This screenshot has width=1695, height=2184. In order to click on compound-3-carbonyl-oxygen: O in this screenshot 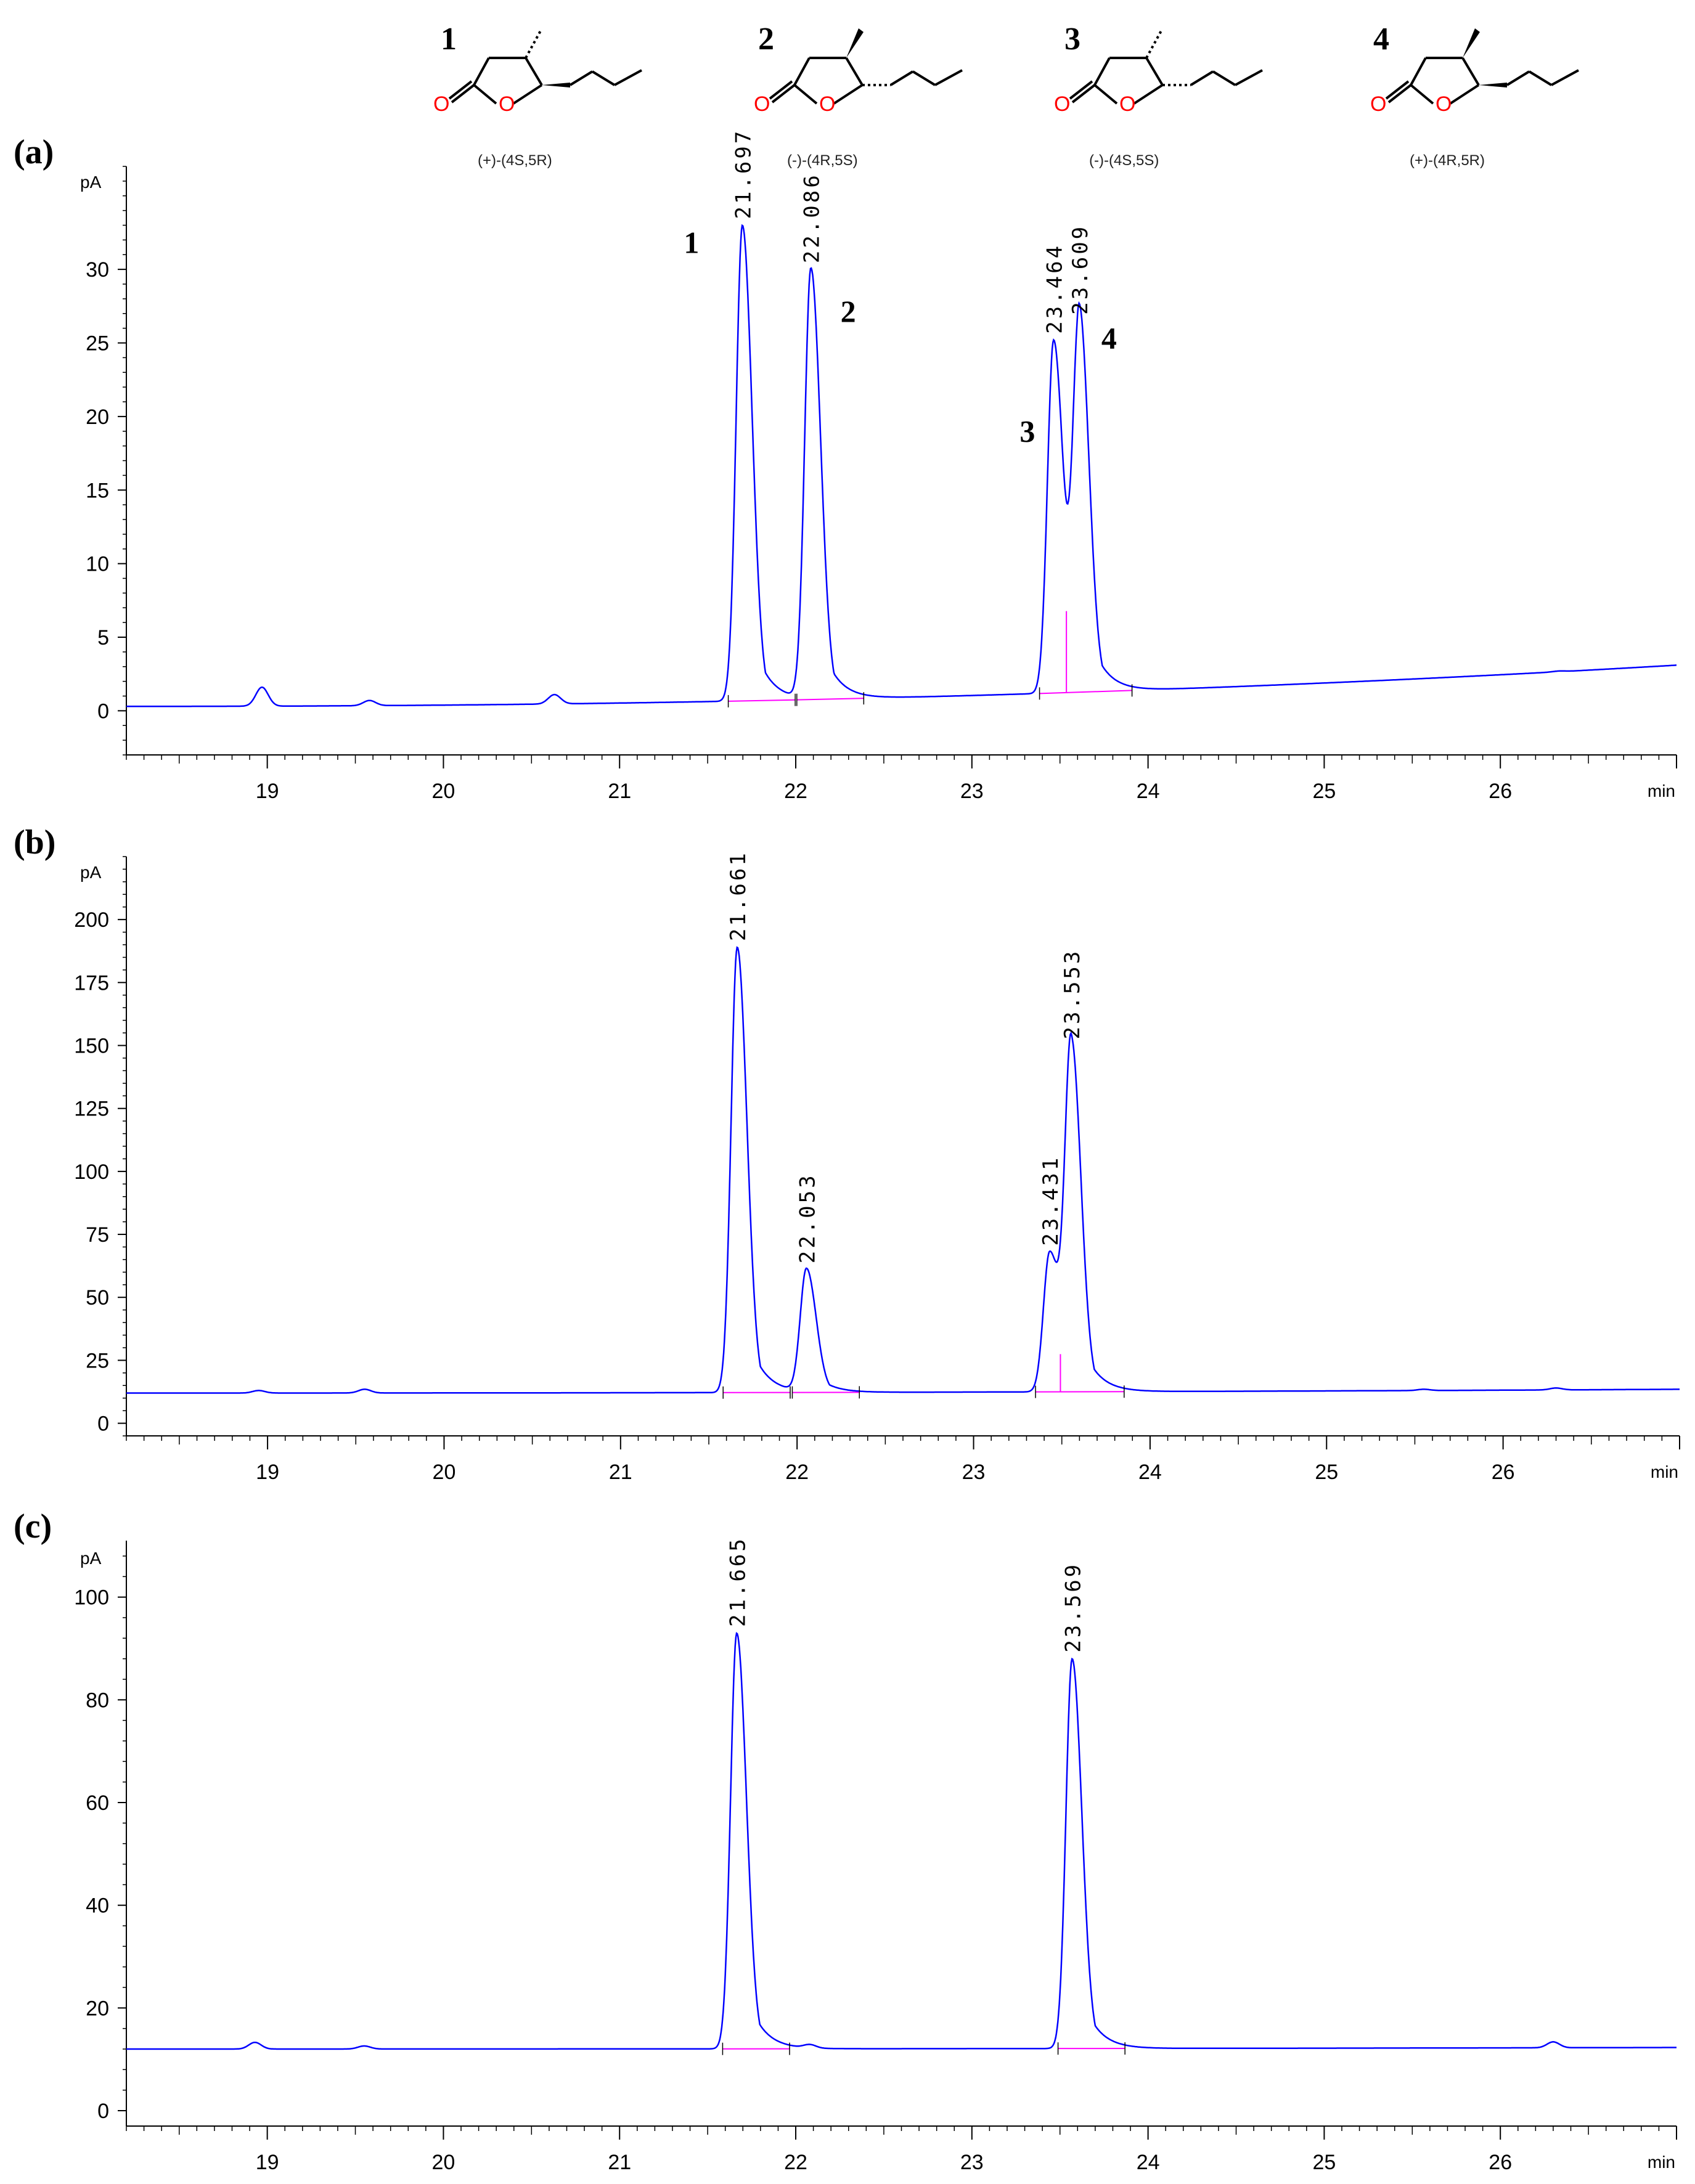, I will do `click(1062, 104)`.